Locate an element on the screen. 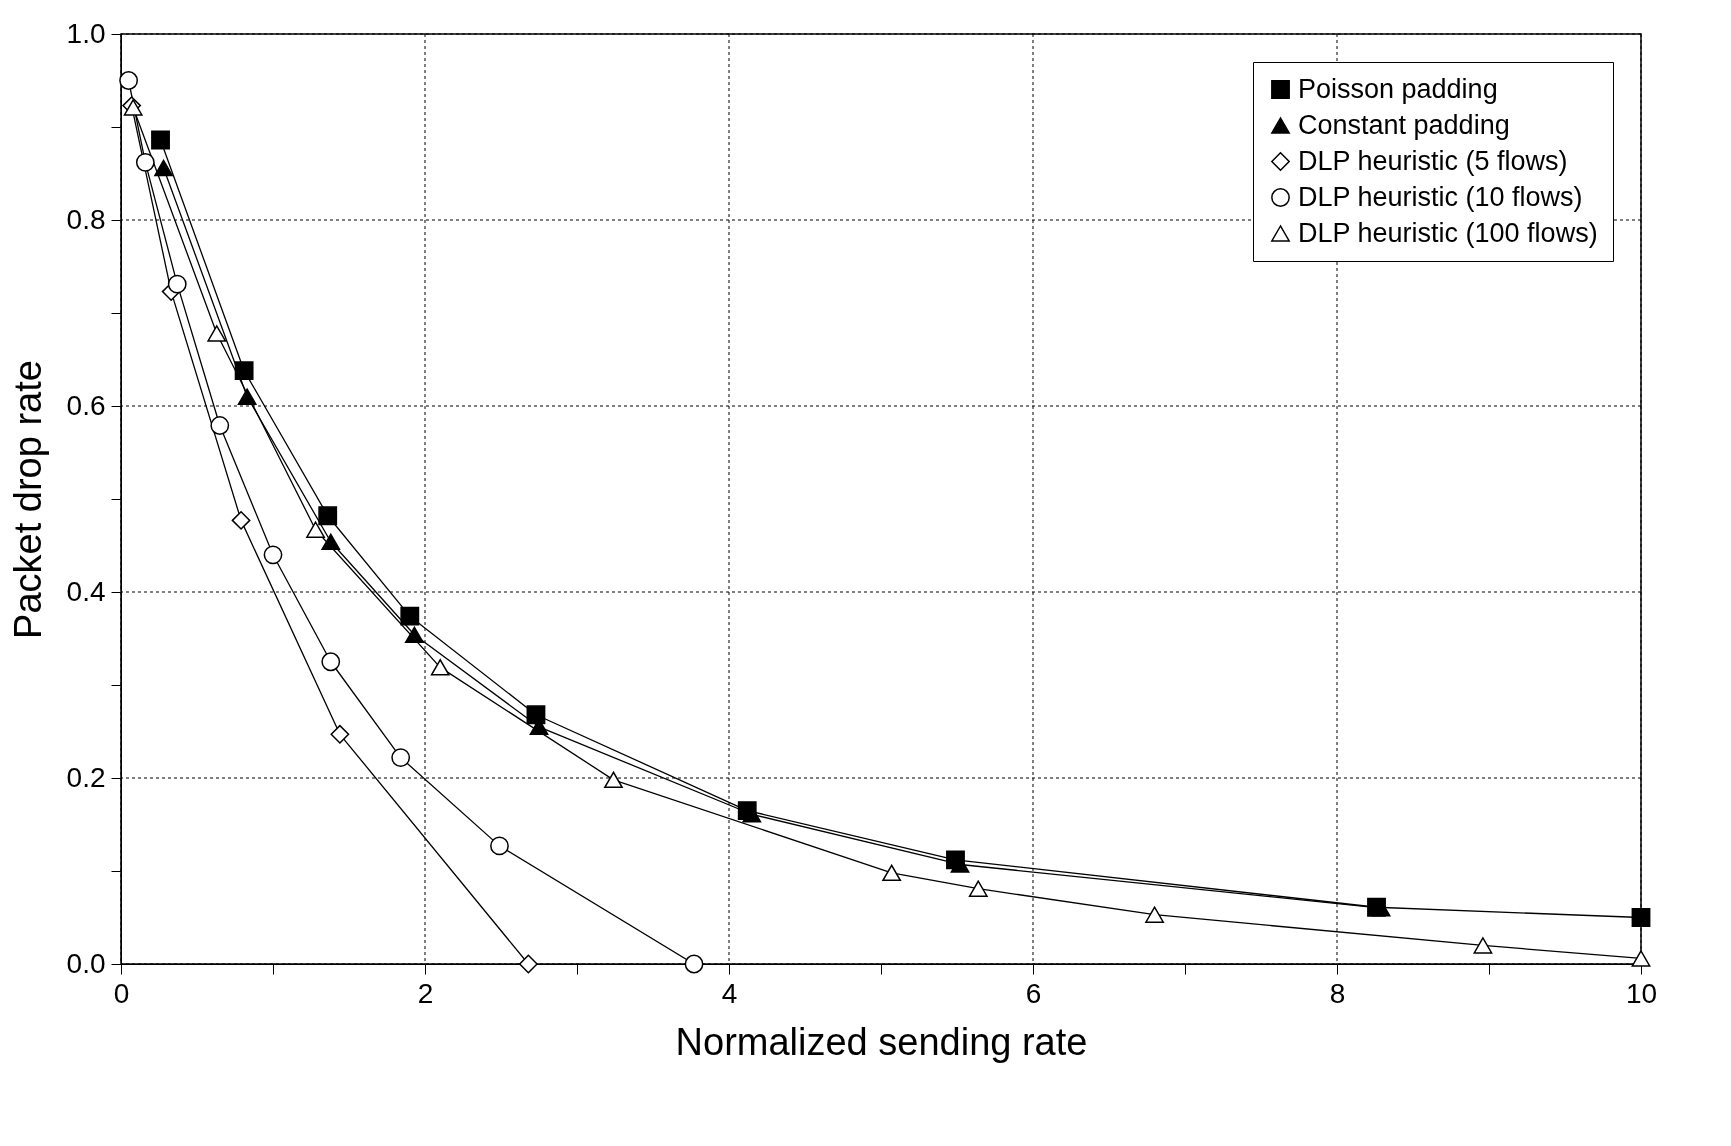  x-tick-label: 2 is located at coordinates (425, 993).